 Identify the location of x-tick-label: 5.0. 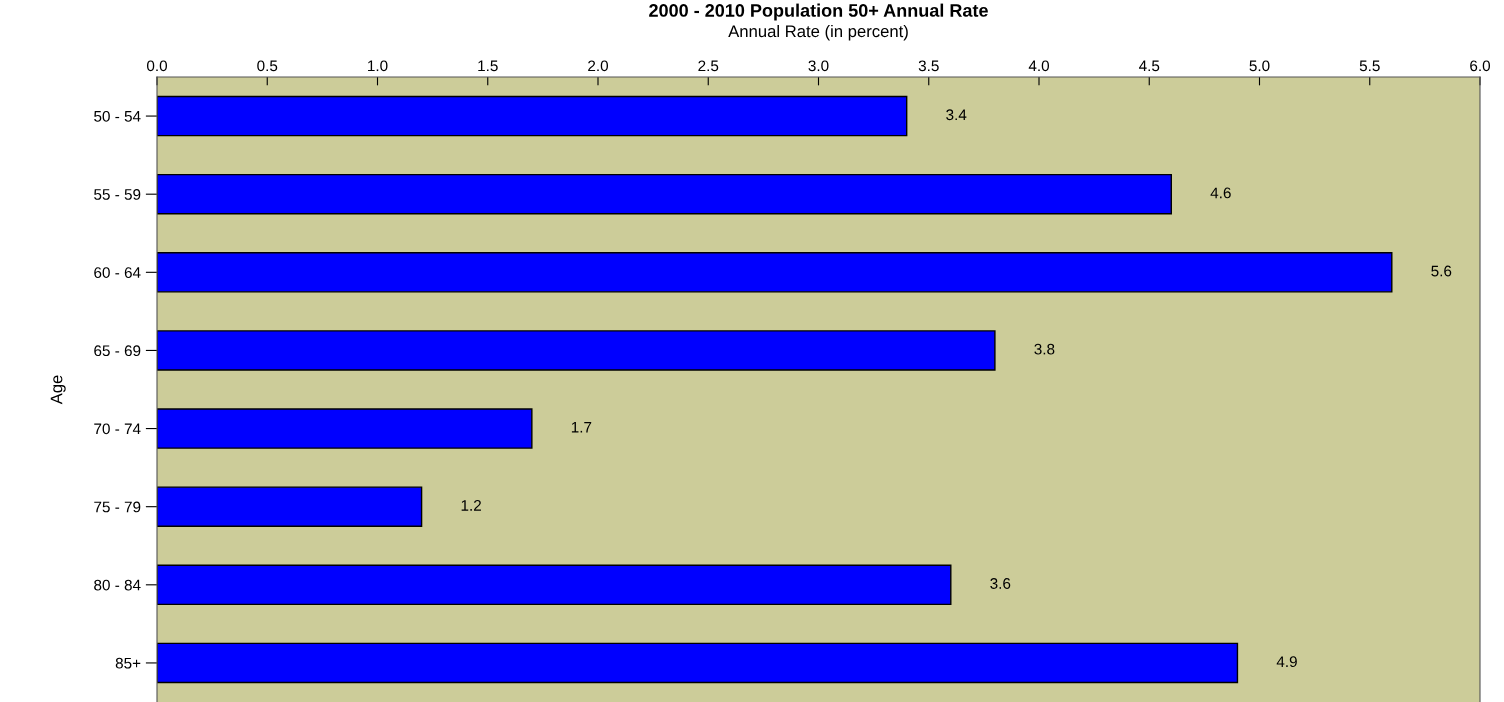
(1259, 66).